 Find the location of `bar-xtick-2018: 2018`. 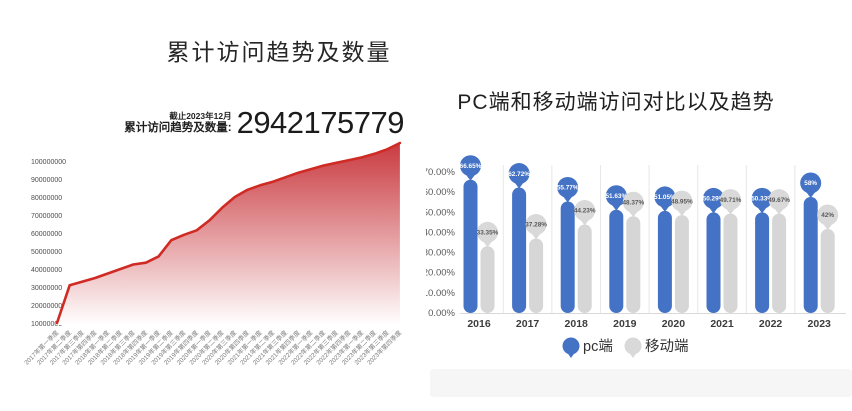

bar-xtick-2018: 2018 is located at coordinates (577, 324).